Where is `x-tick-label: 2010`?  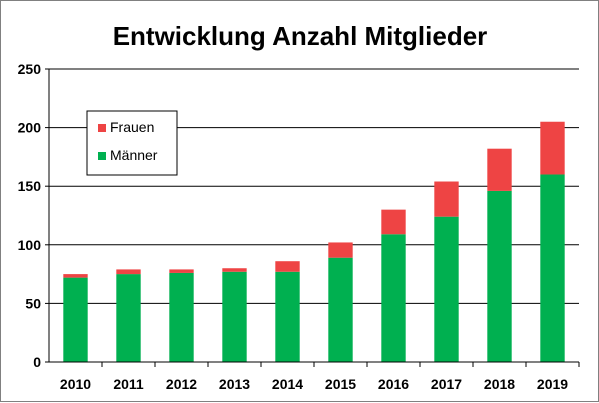
x-tick-label: 2010 is located at coordinates (75, 384).